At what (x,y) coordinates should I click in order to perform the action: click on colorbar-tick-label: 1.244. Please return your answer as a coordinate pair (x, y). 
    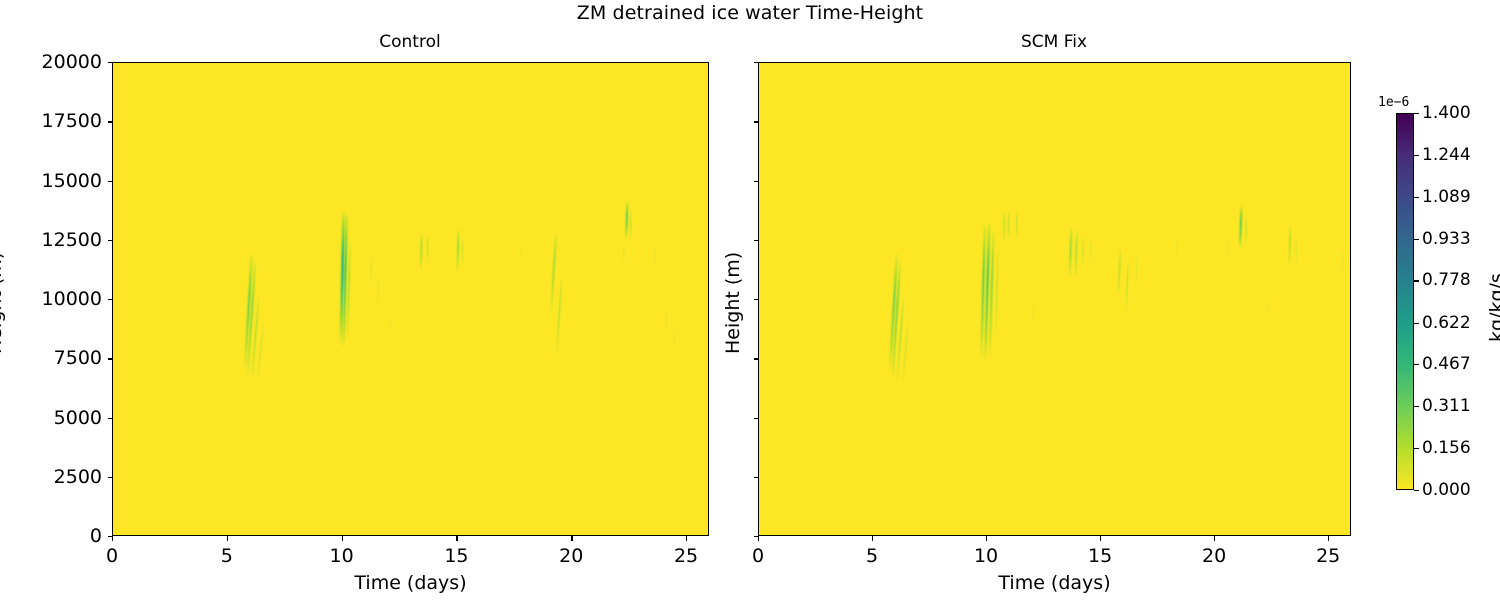
    Looking at the image, I should click on (1446, 155).